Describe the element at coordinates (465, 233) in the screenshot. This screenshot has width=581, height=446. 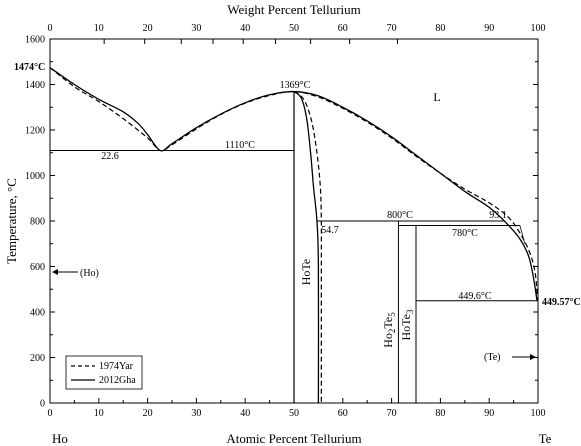
I see `hote3-temp-label: 780°C` at that location.